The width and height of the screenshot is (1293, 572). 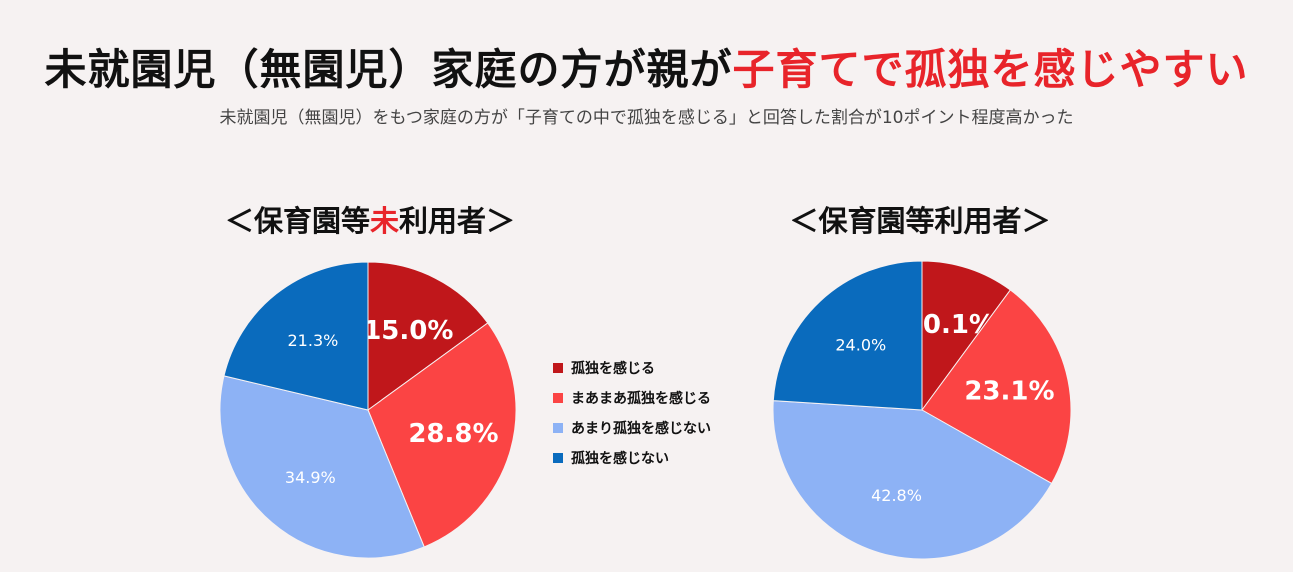 I want to click on legend-label: 孤独を感じない, so click(x=620, y=459).